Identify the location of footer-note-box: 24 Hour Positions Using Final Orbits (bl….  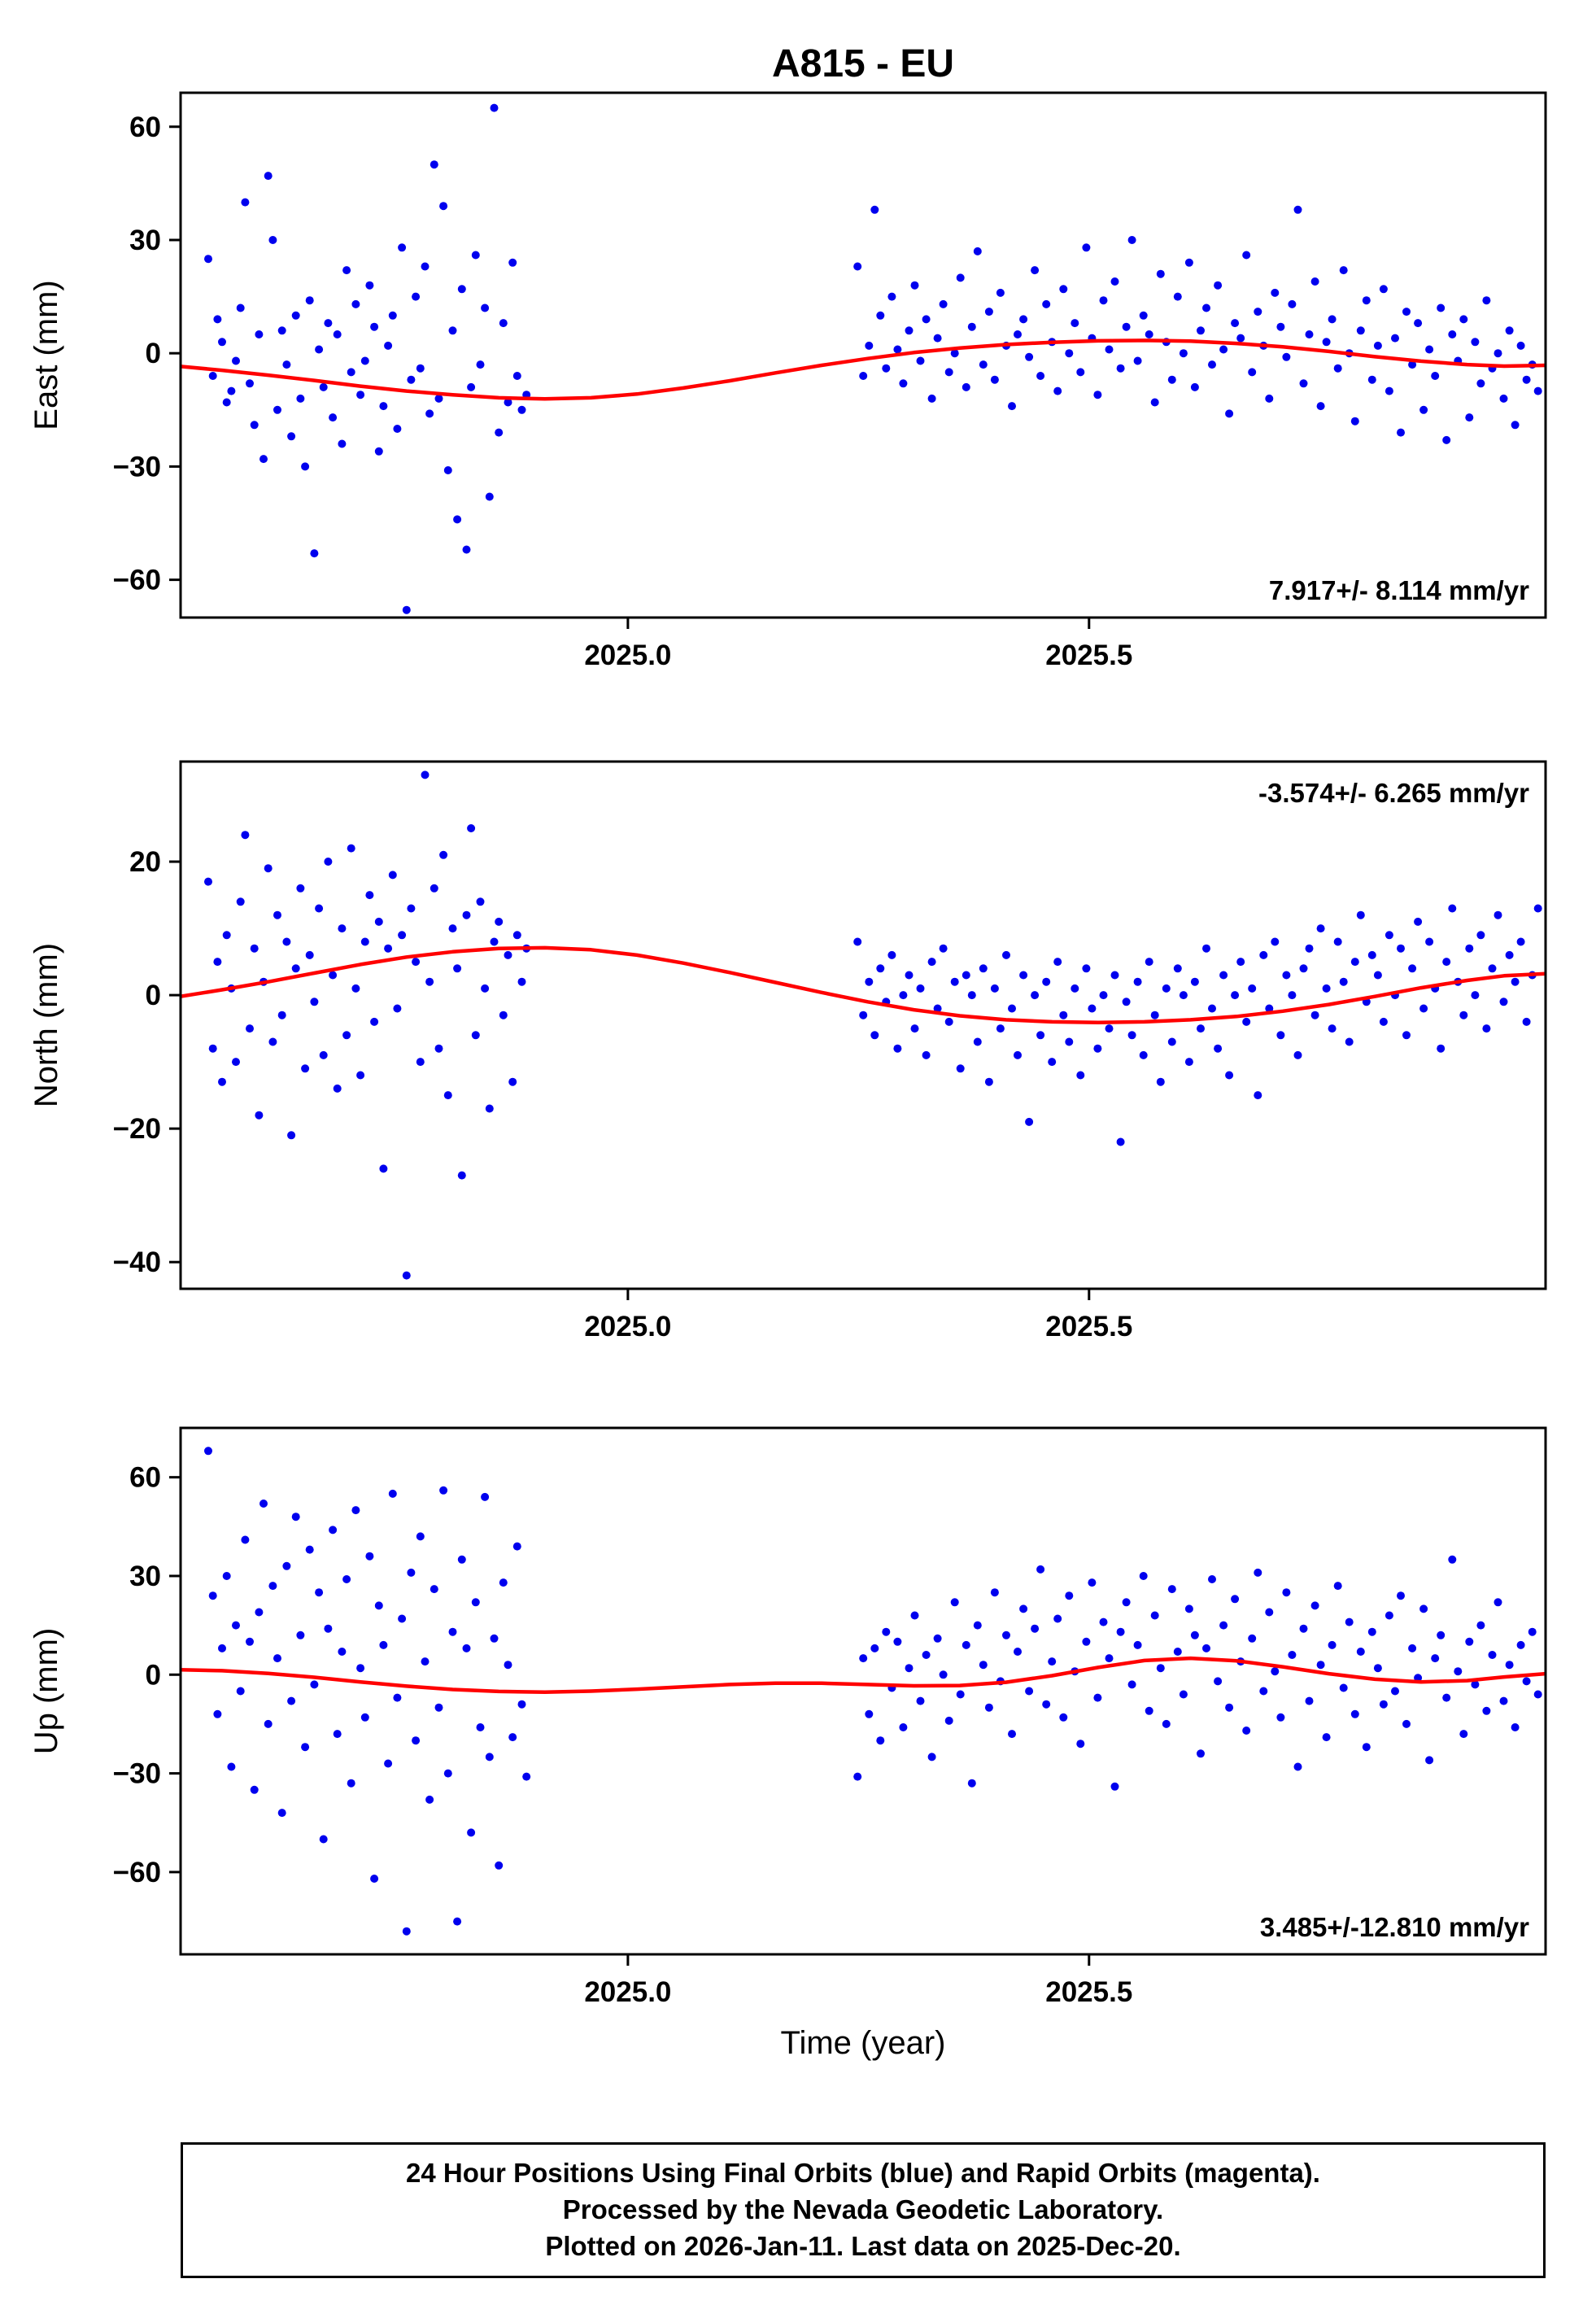
(863, 2210).